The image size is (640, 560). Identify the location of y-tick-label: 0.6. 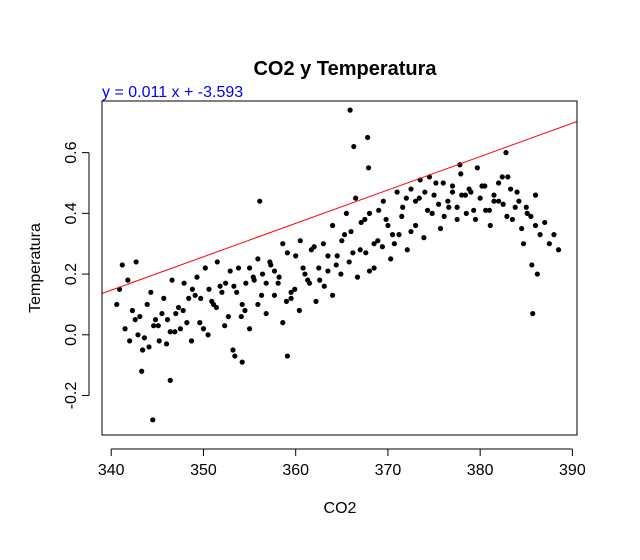
(71, 152).